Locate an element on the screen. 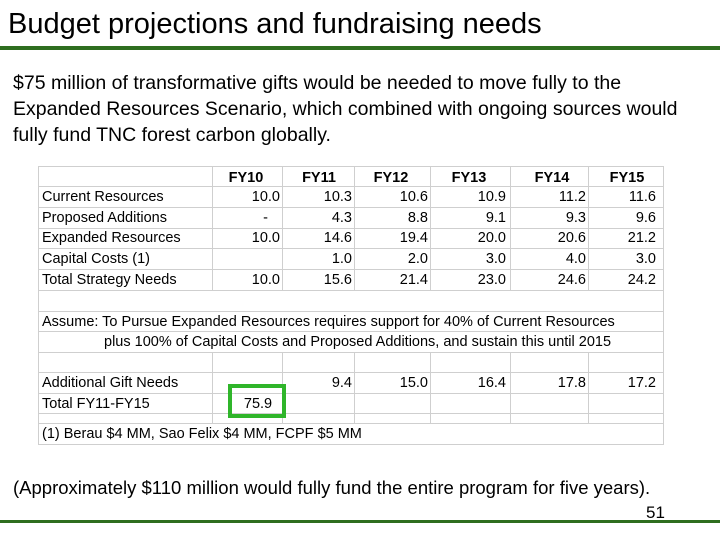 The image size is (720, 540). row-label-additional-gift-needs: Additional Gift Needs is located at coordinates (110, 383).